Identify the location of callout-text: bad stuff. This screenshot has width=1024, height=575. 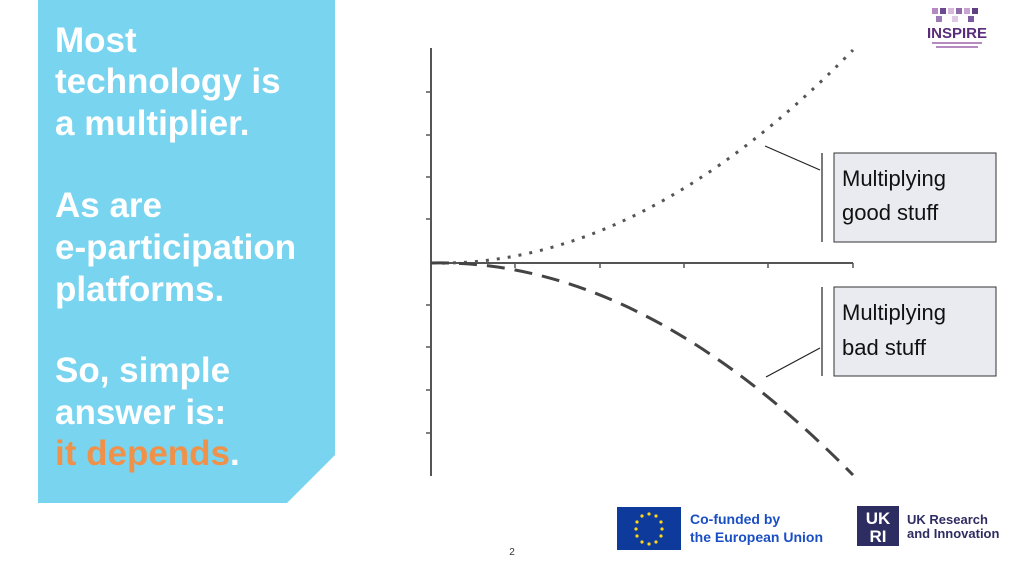
(884, 347).